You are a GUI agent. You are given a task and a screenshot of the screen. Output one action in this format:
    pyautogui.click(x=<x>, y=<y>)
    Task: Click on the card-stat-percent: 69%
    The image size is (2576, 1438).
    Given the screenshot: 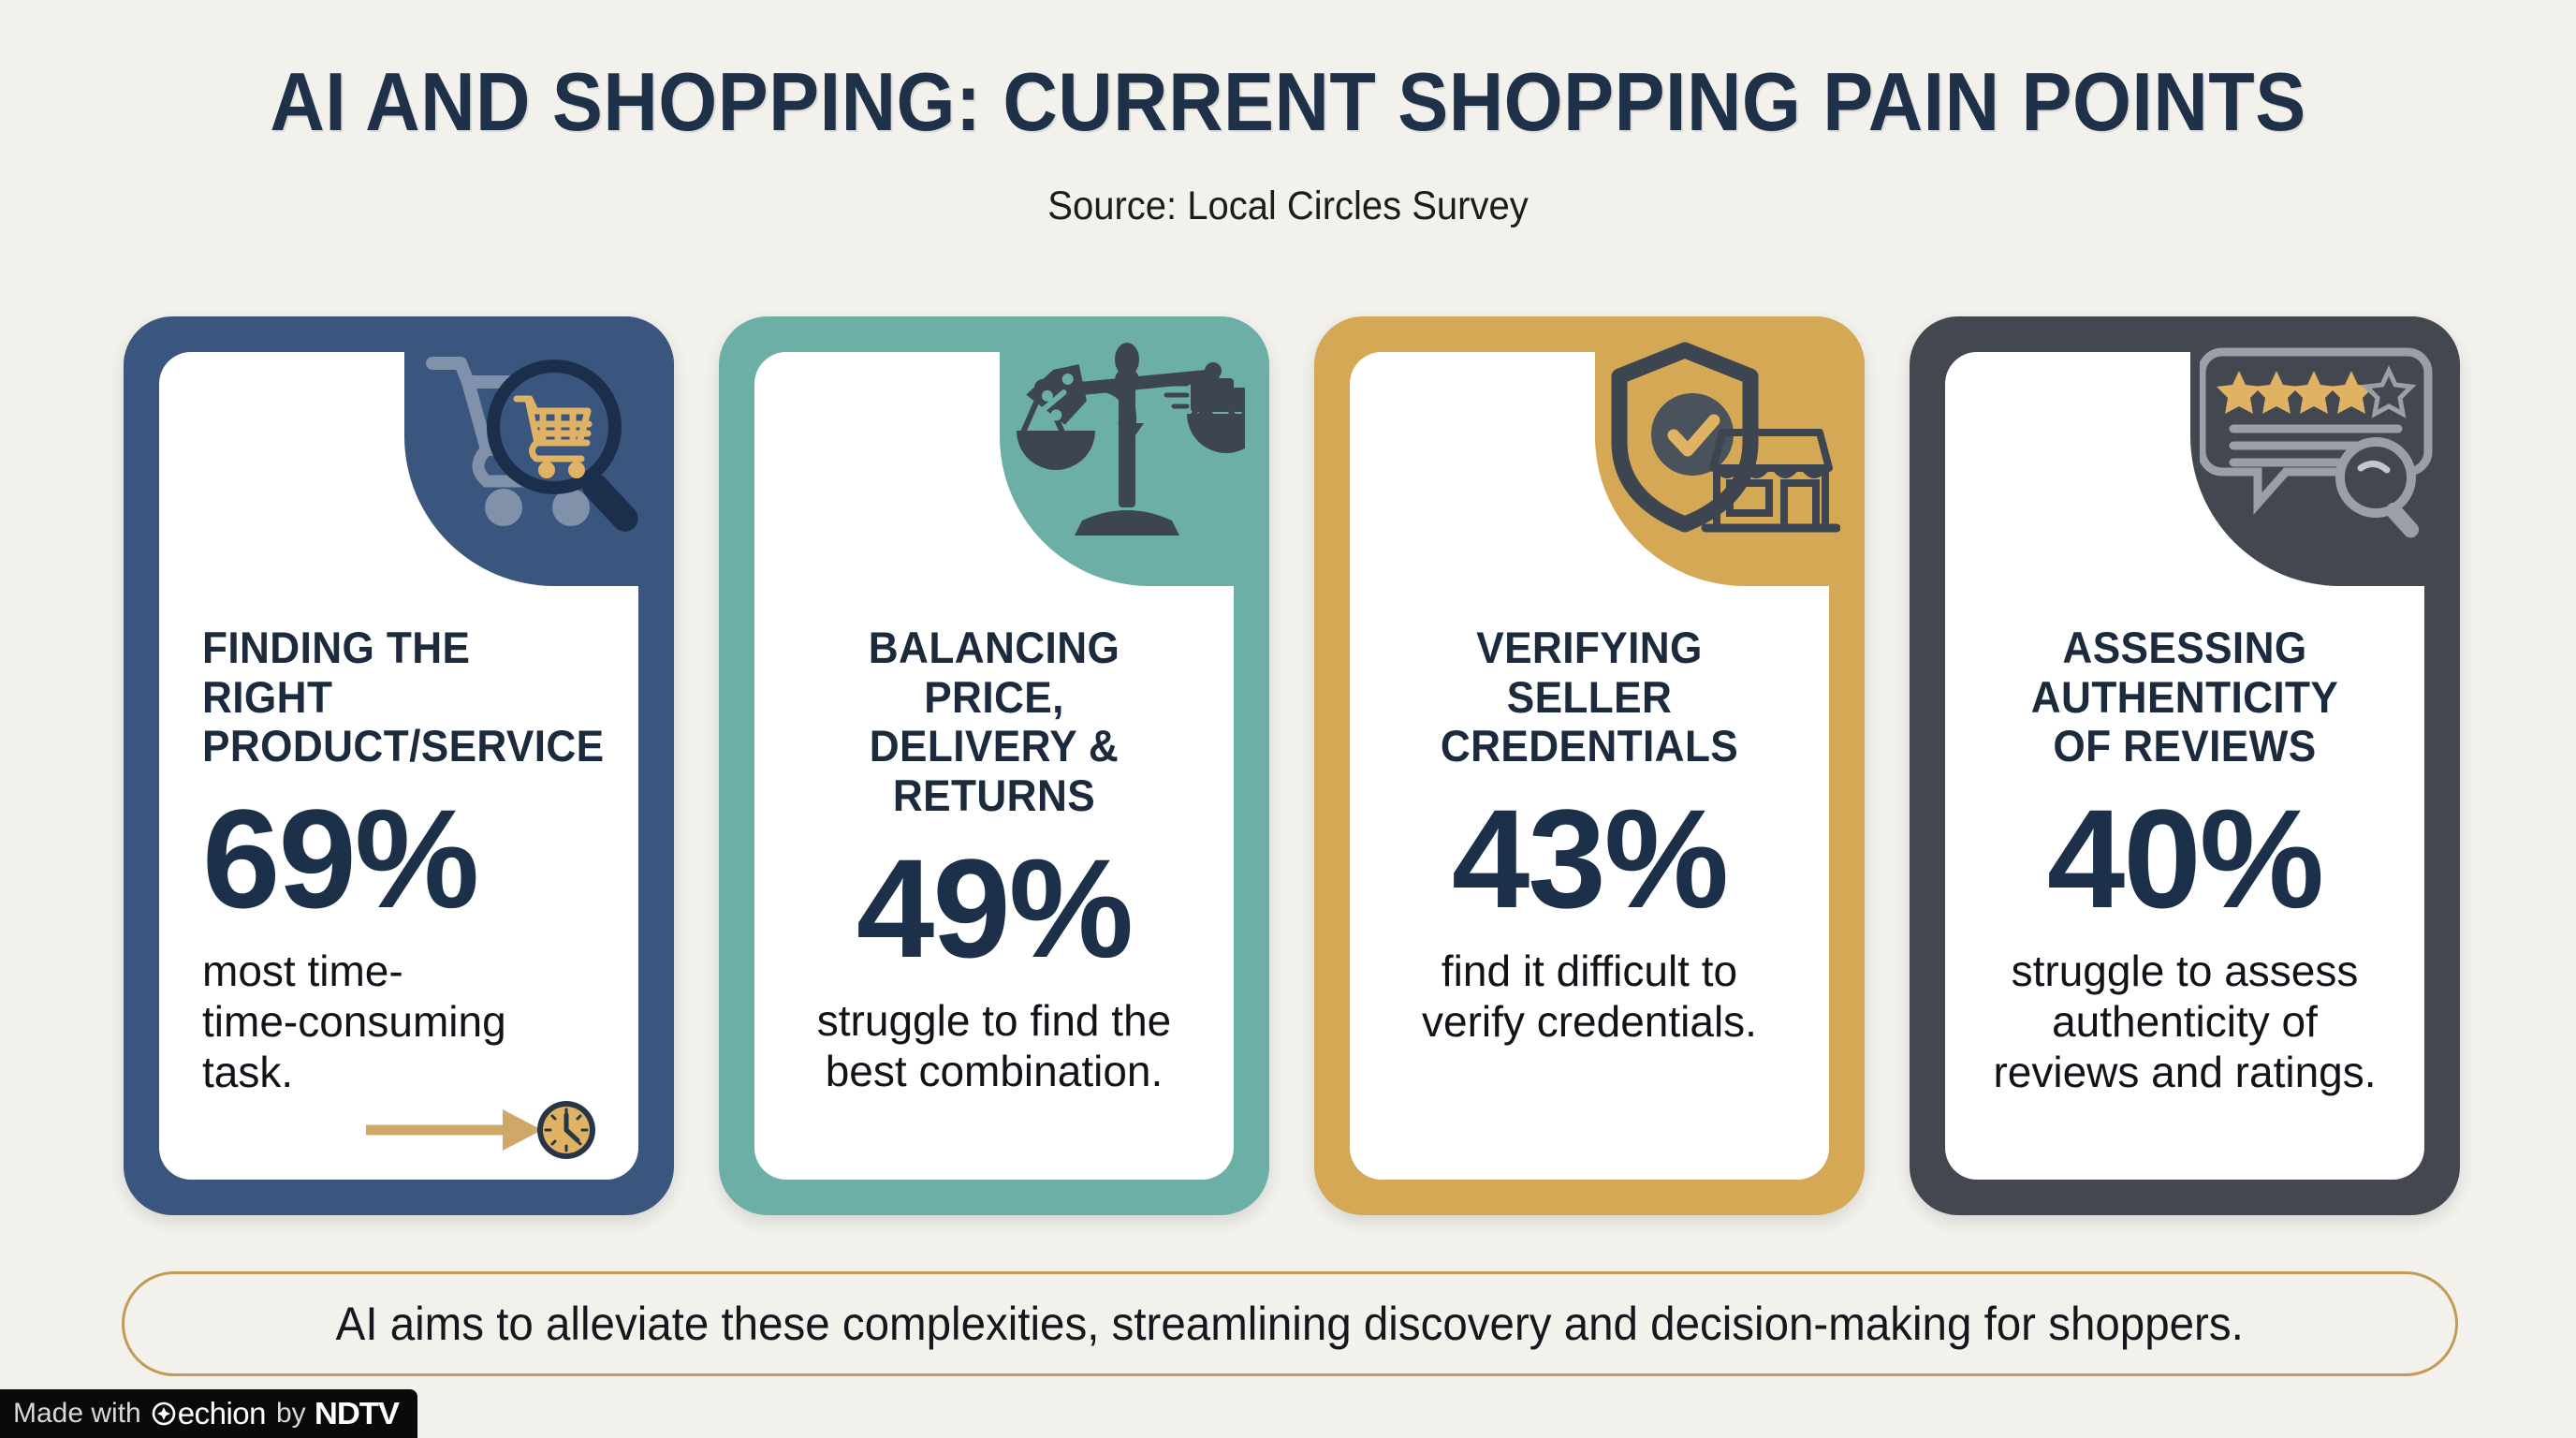 What is the action you would take?
    pyautogui.click(x=340, y=858)
    